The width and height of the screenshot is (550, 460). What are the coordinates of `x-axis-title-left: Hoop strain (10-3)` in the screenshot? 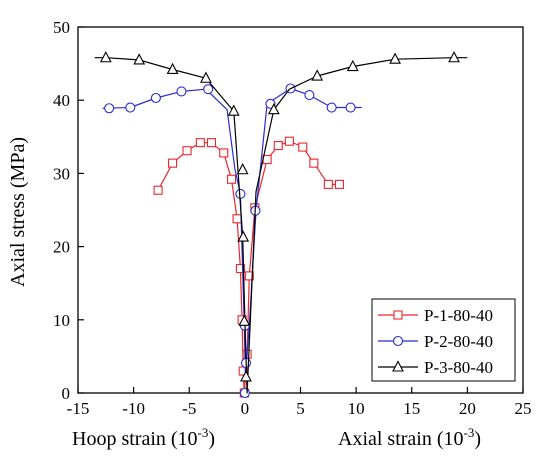 It's located at (143, 437).